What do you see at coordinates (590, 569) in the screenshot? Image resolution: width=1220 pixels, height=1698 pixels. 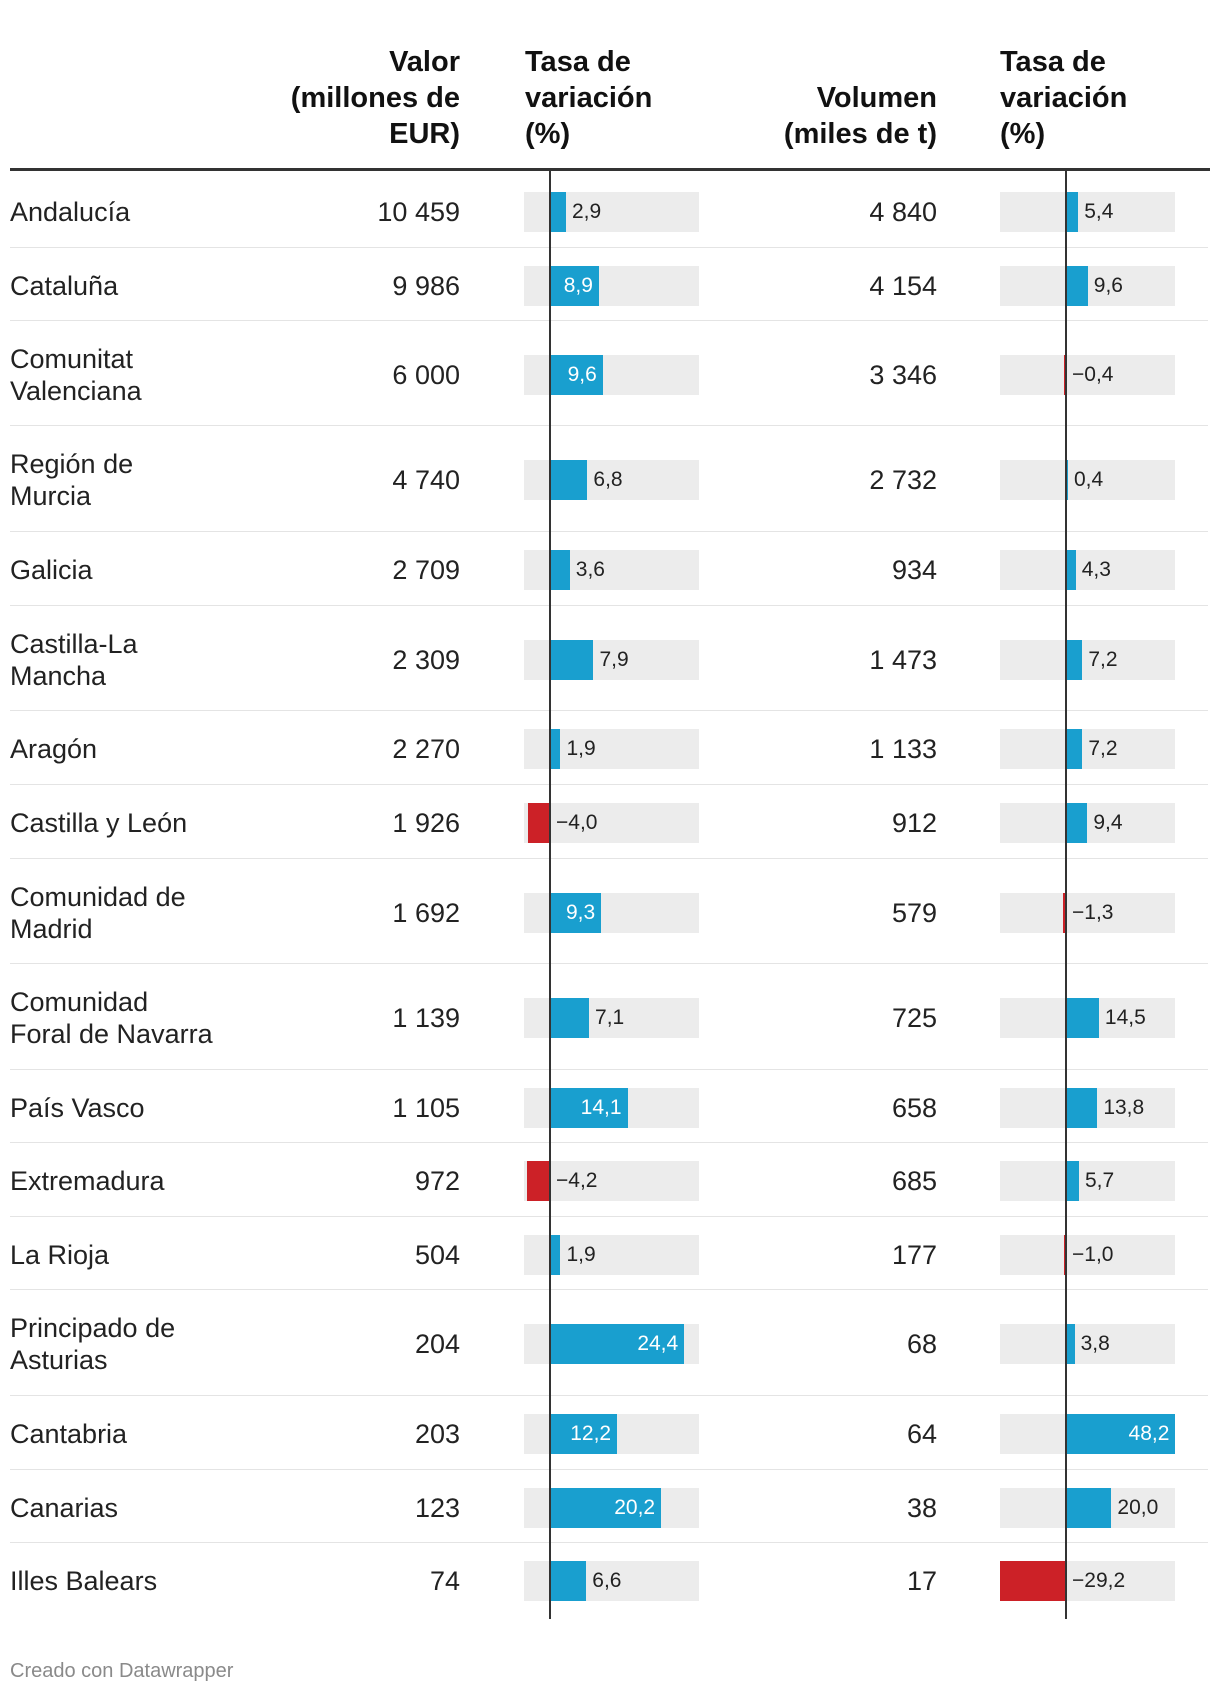 I see `tasa-valor-label: 3,6` at bounding box center [590, 569].